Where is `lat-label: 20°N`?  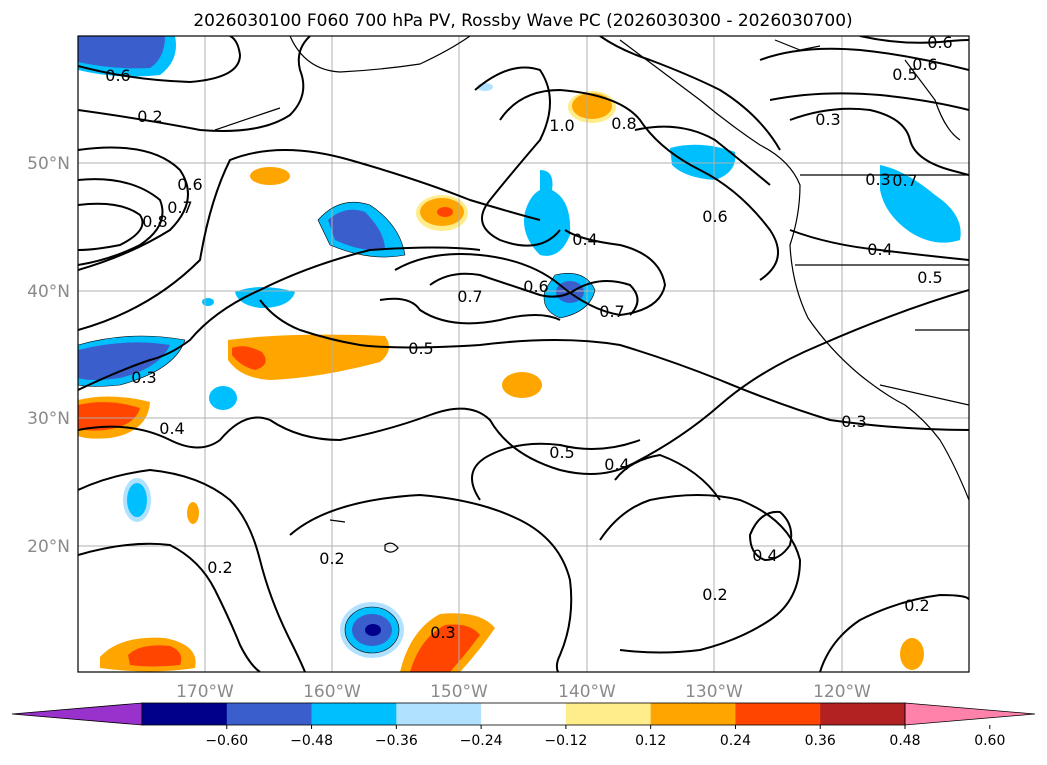
lat-label: 20°N is located at coordinates (48, 547).